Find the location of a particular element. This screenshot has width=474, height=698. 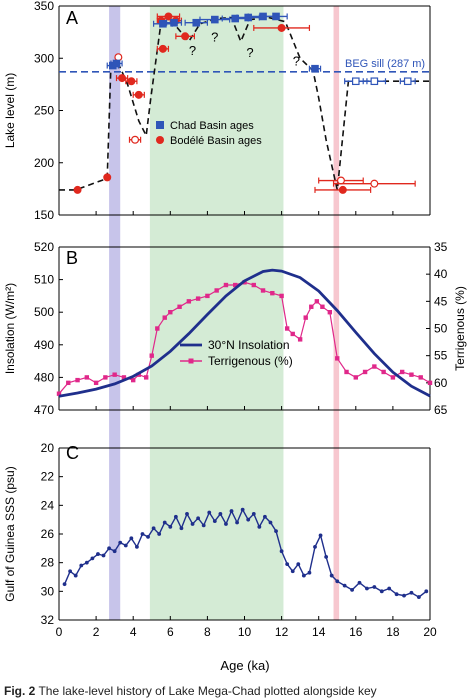

panel-b-y-tick-label-right: 55 is located at coordinates (441, 356).